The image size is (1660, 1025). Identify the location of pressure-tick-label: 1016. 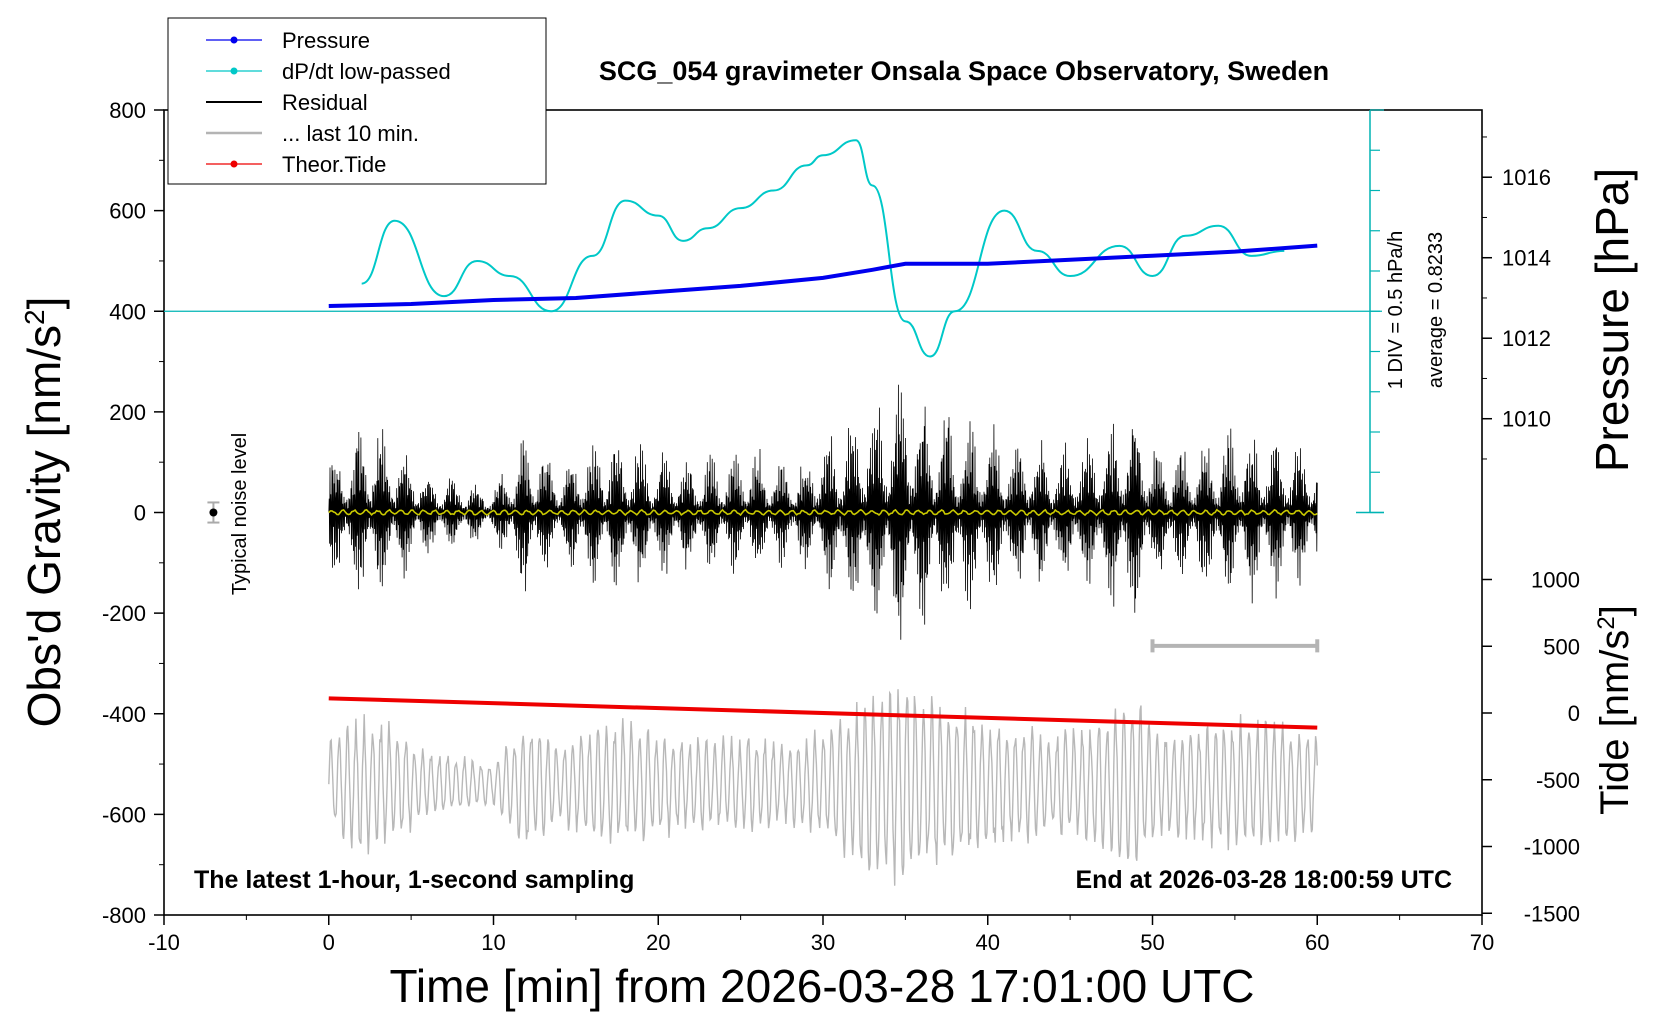
(1526, 177).